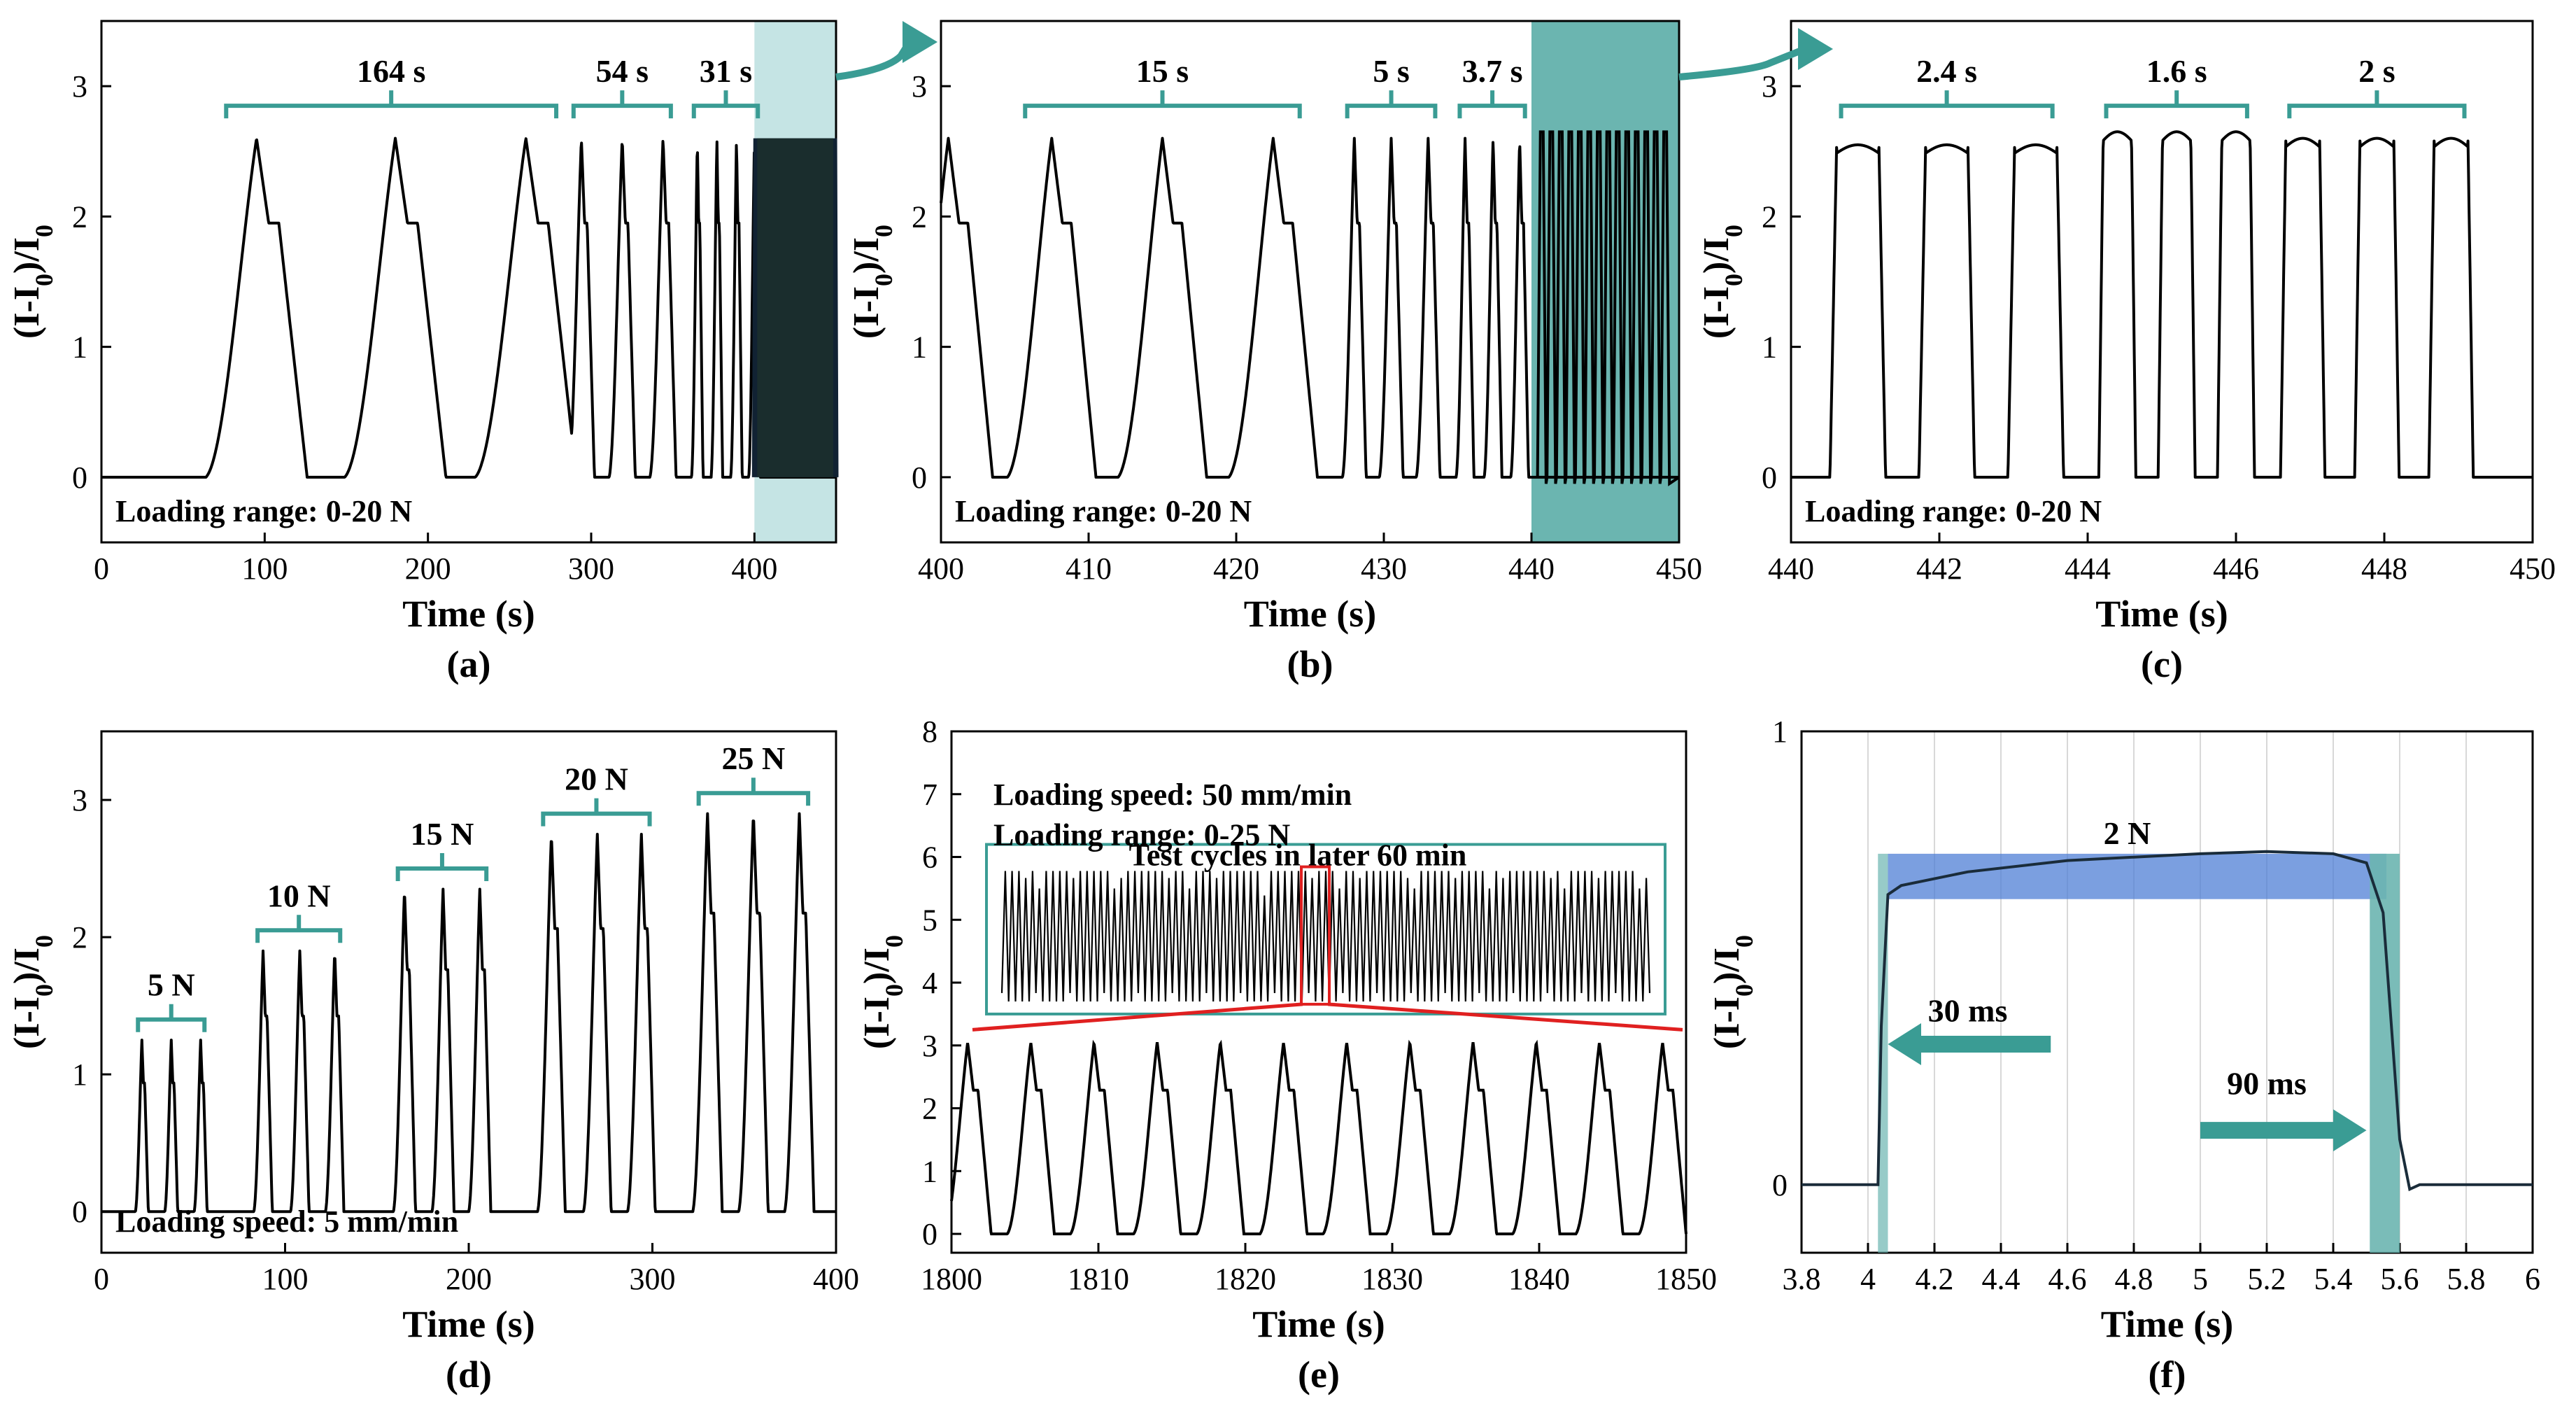 The height and width of the screenshot is (1406, 2576). Describe the element at coordinates (2167, 1375) in the screenshot. I see `panel-label: (f)` at that location.